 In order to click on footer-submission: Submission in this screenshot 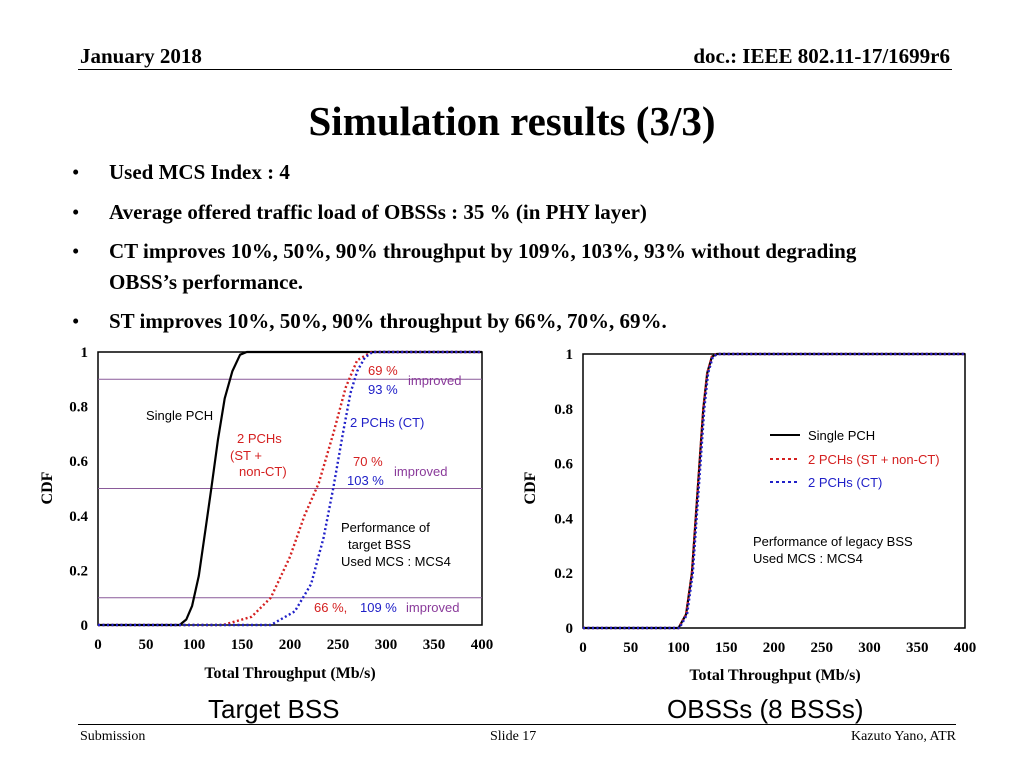, I will do `click(113, 736)`.